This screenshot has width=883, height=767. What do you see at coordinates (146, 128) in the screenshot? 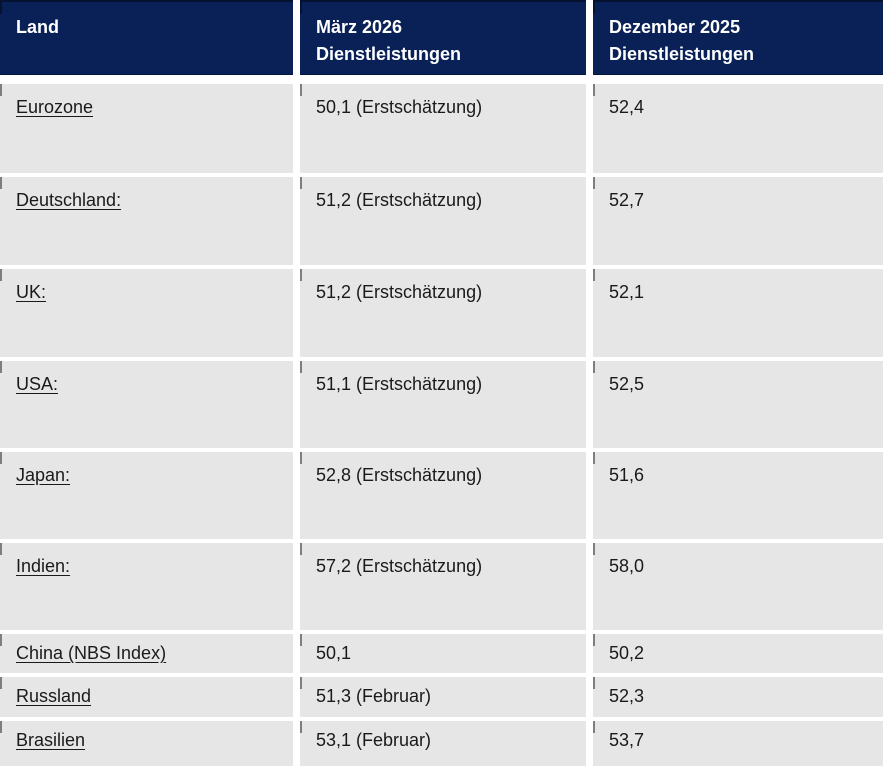
I see `cell-land-eurozone: Eurozone` at bounding box center [146, 128].